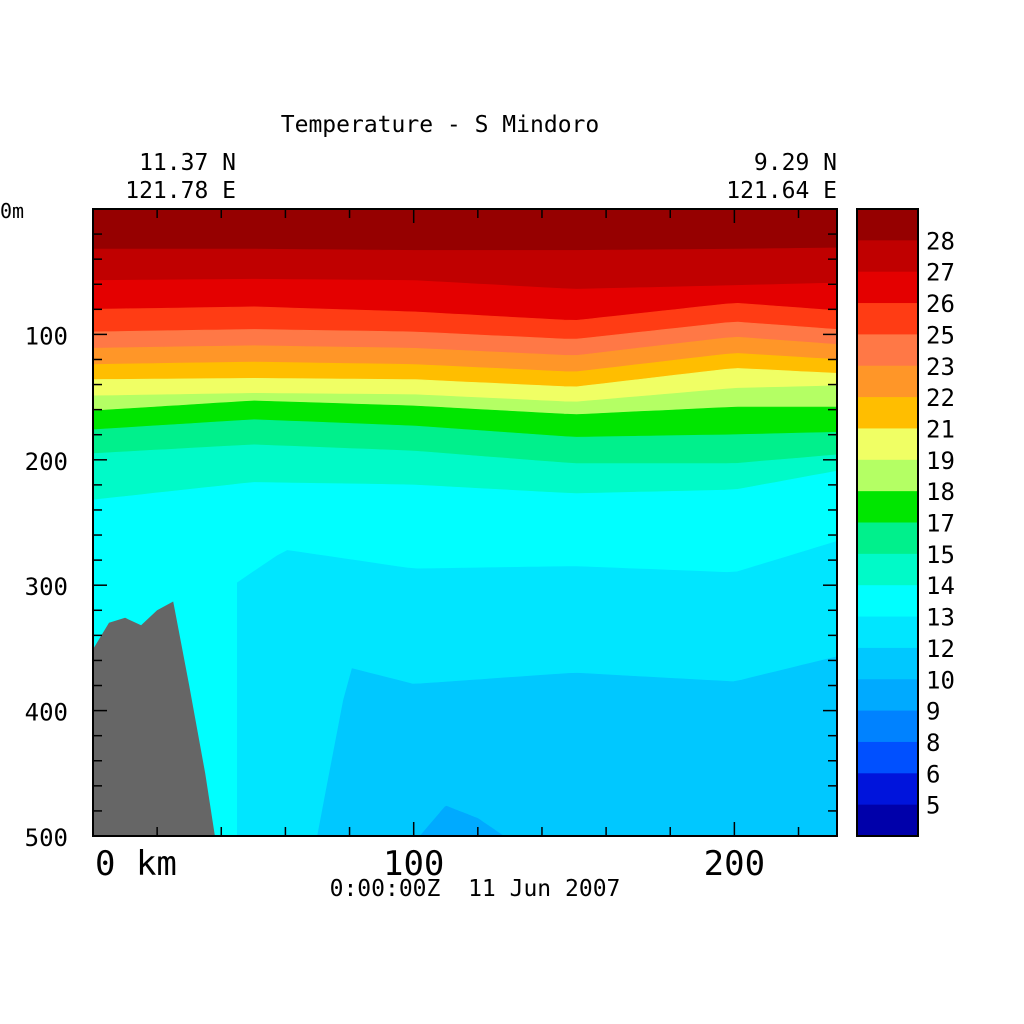 The image size is (1024, 1024). What do you see at coordinates (440, 125) in the screenshot?
I see `chart-title: Temperature - S Mindoro` at bounding box center [440, 125].